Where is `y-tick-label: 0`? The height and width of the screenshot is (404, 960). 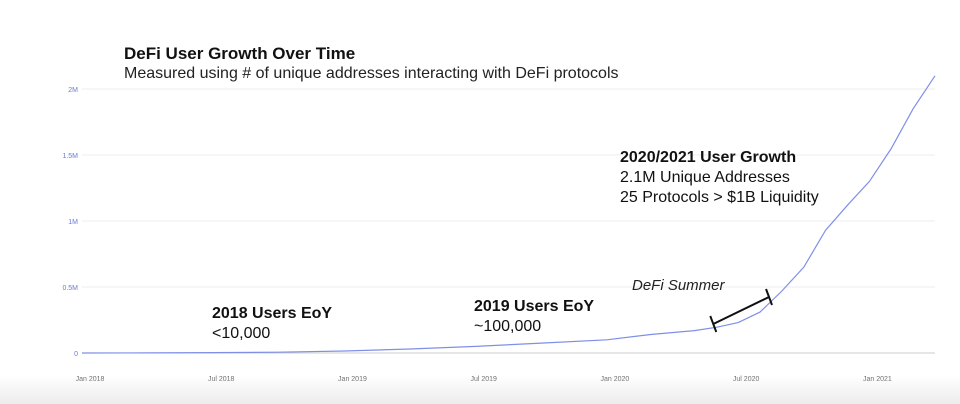
y-tick-label: 0 is located at coordinates (76, 354).